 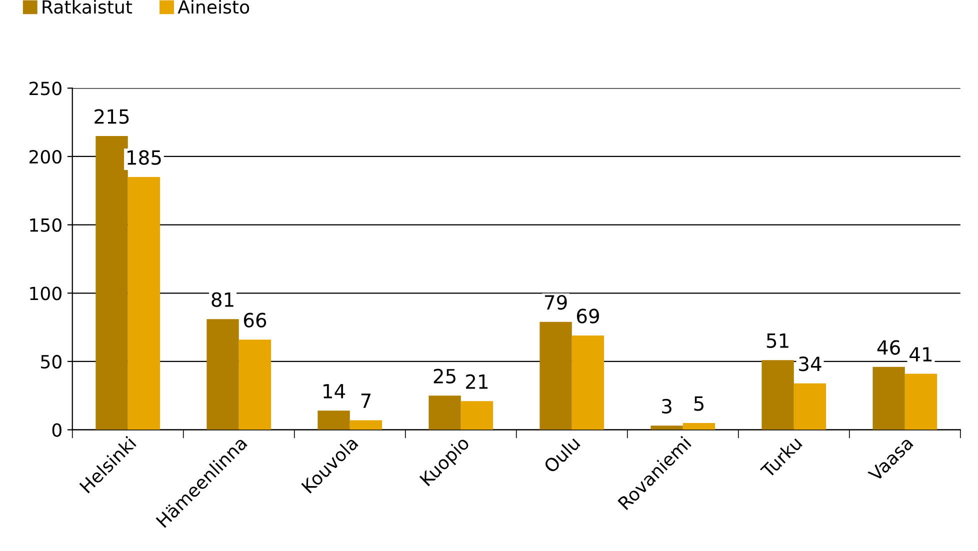 What do you see at coordinates (46, 225) in the screenshot?
I see `y-tick-label: 150` at bounding box center [46, 225].